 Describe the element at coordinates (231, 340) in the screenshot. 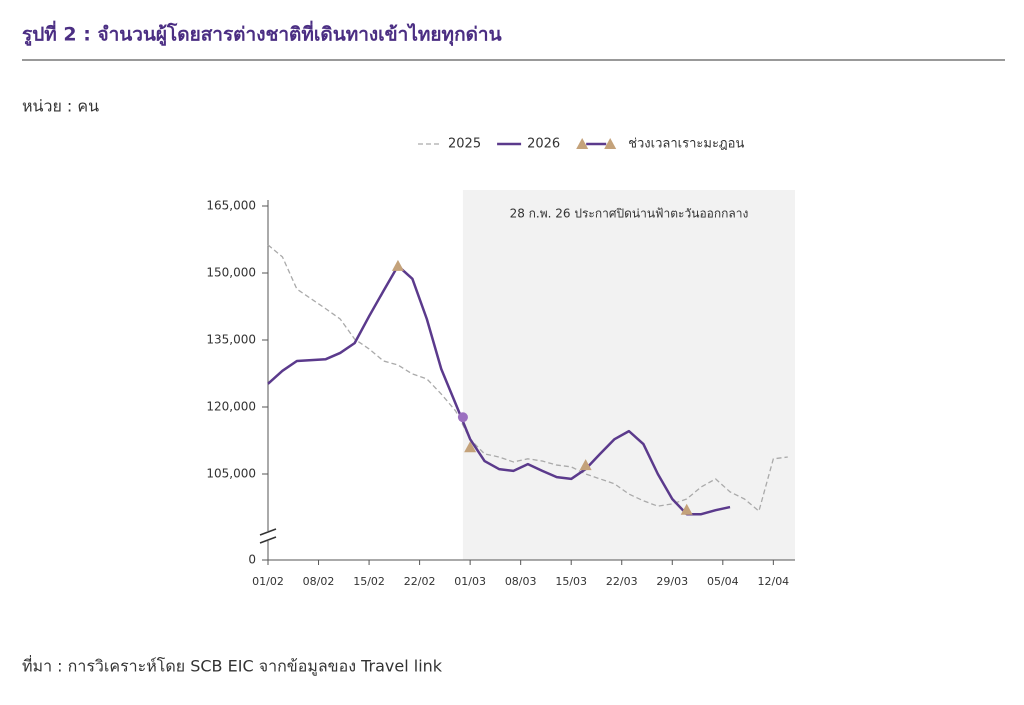

I see `y-tick-label: 135,000` at that location.